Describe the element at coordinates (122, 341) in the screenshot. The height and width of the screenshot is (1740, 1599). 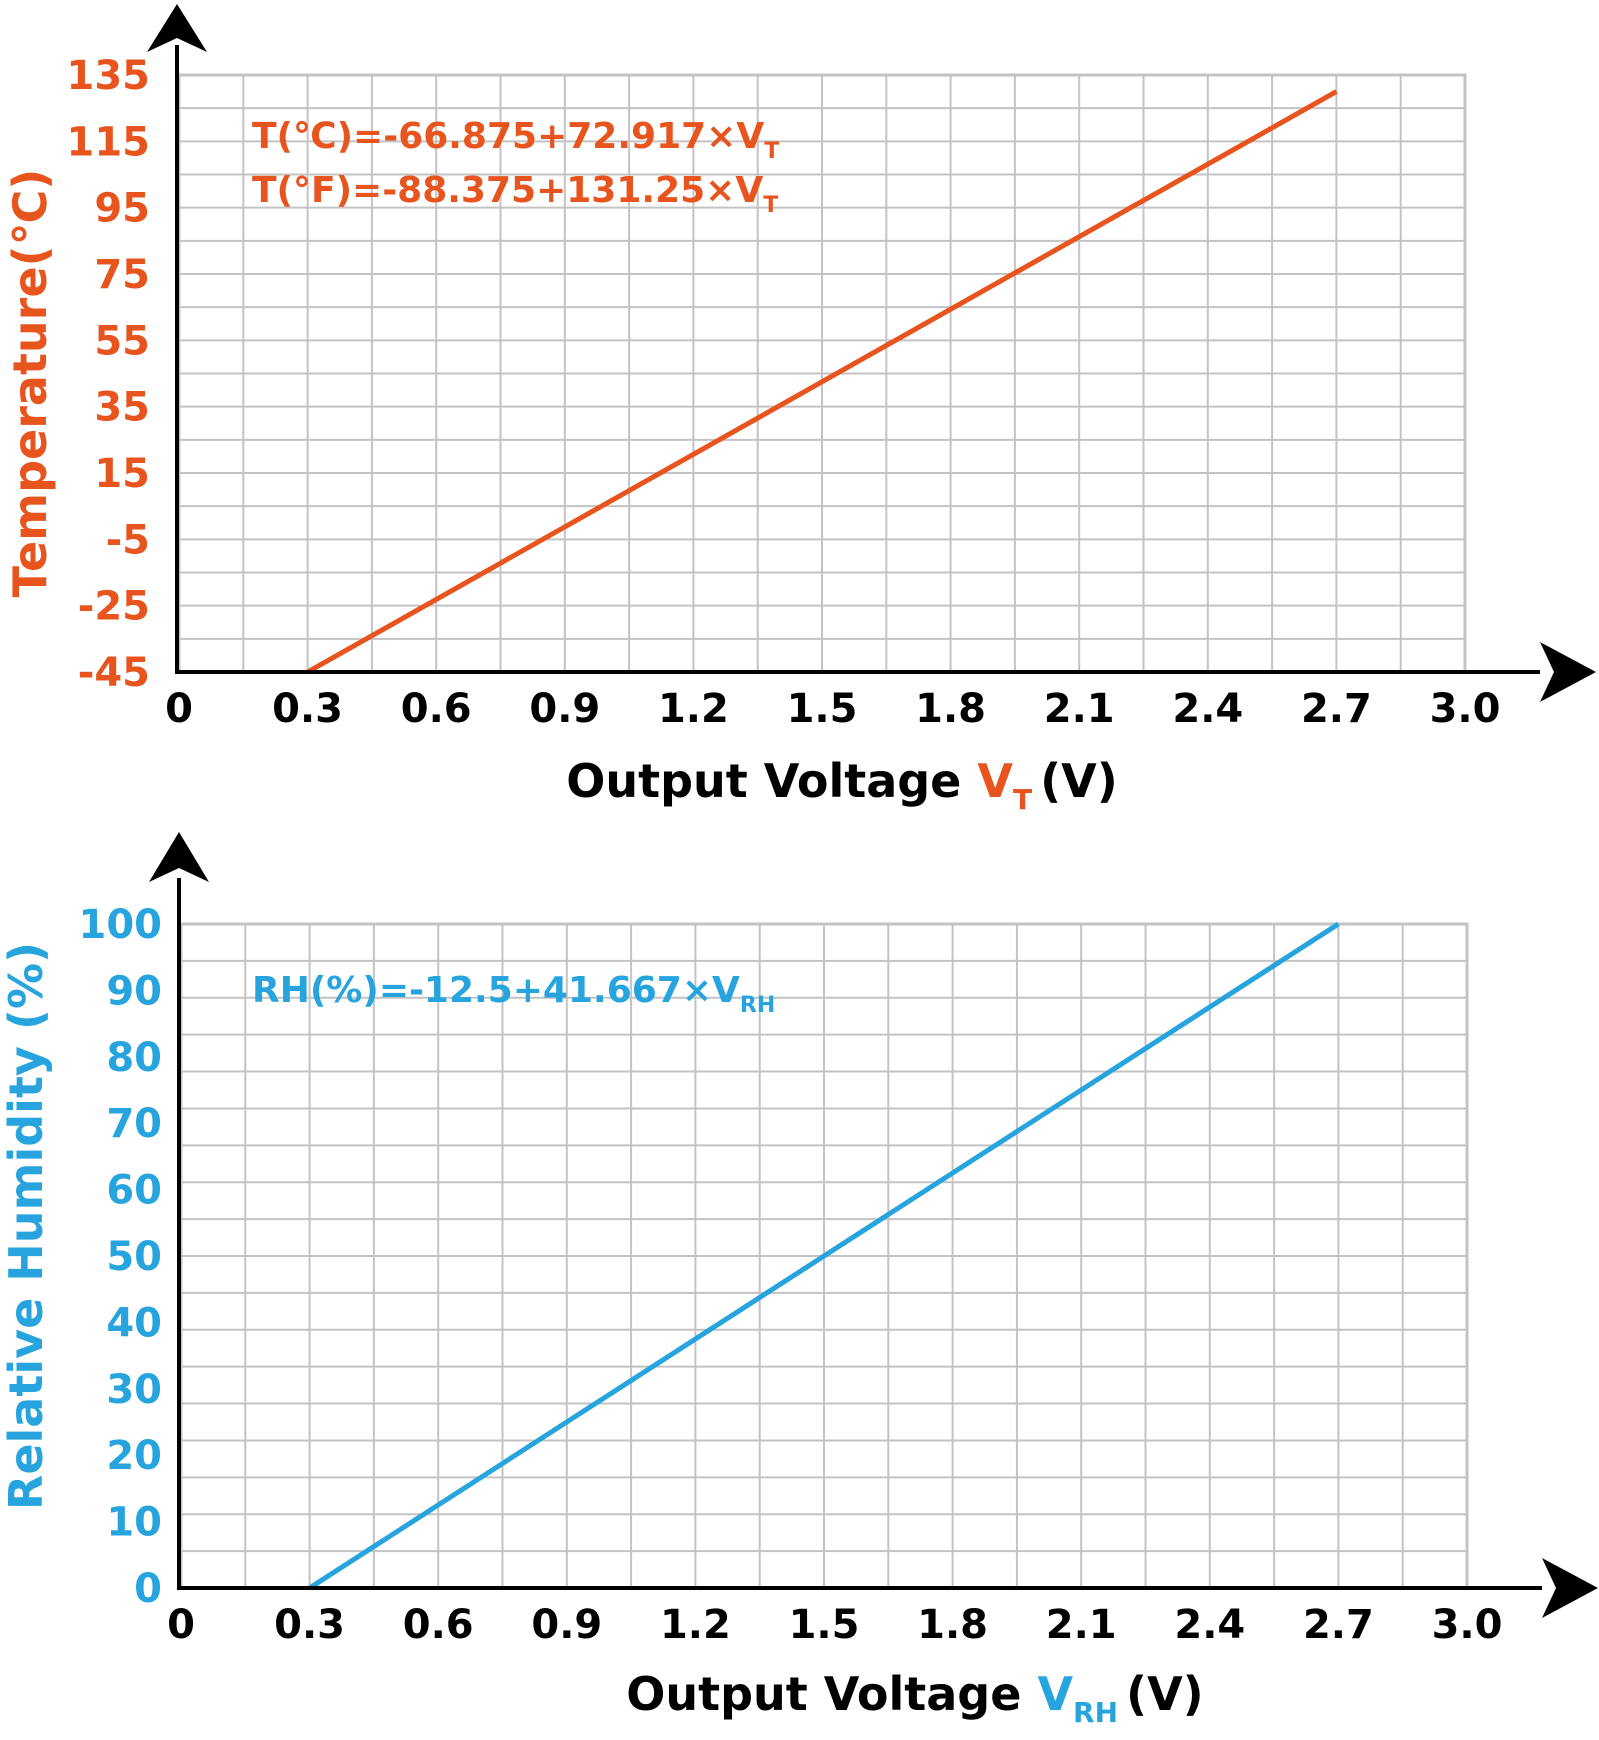
I see `temperature-y-tick-label: 55` at that location.